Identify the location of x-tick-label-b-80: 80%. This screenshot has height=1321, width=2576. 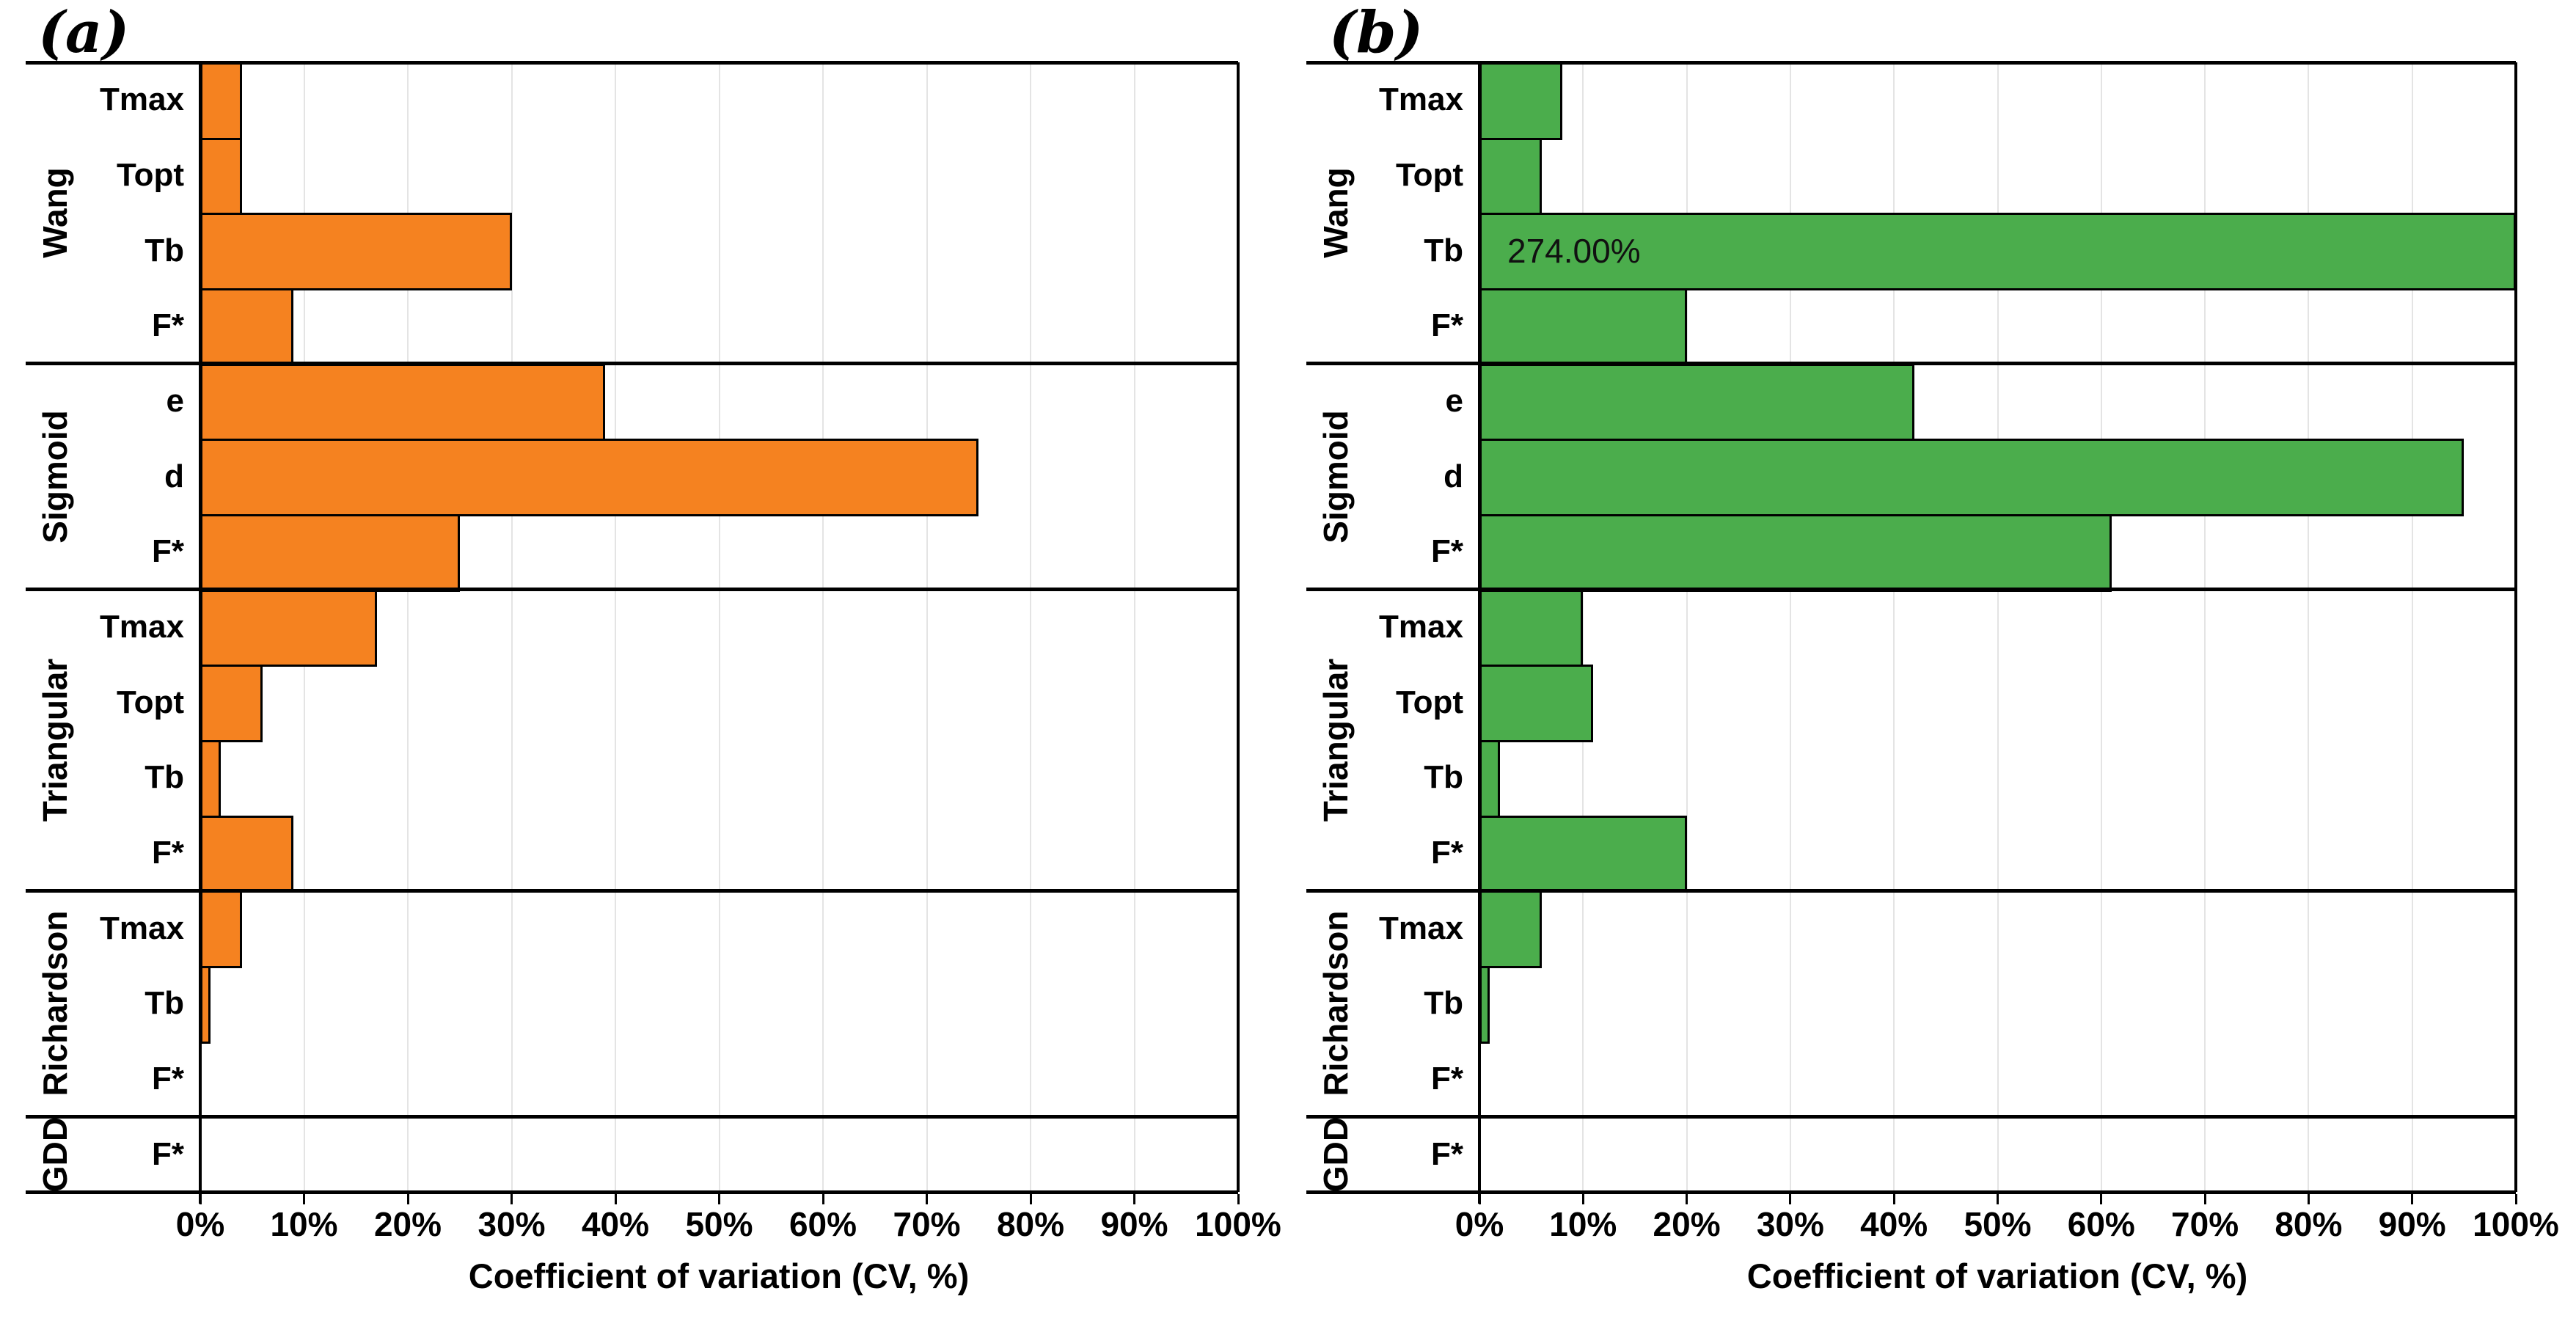
(2309, 1224).